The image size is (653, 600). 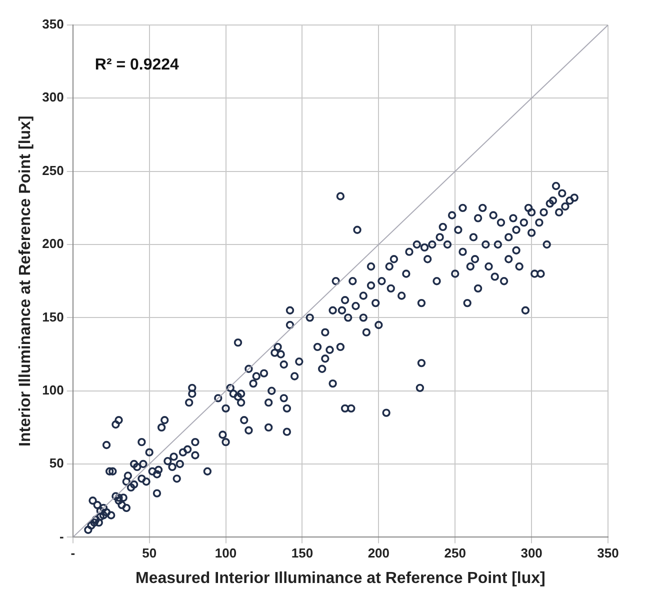 I want to click on x-tick-label: 150, so click(x=302, y=553).